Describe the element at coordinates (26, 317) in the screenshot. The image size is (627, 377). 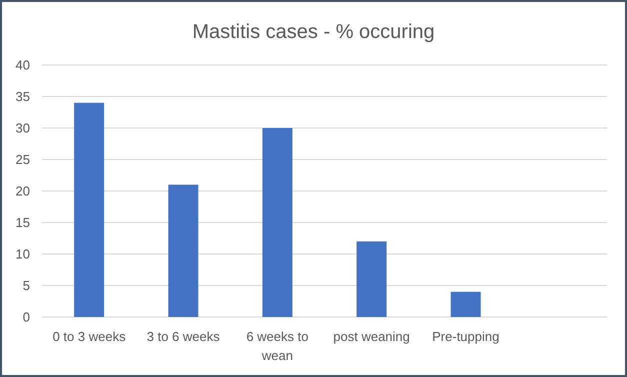
I see `y-tick-label: 0` at that location.